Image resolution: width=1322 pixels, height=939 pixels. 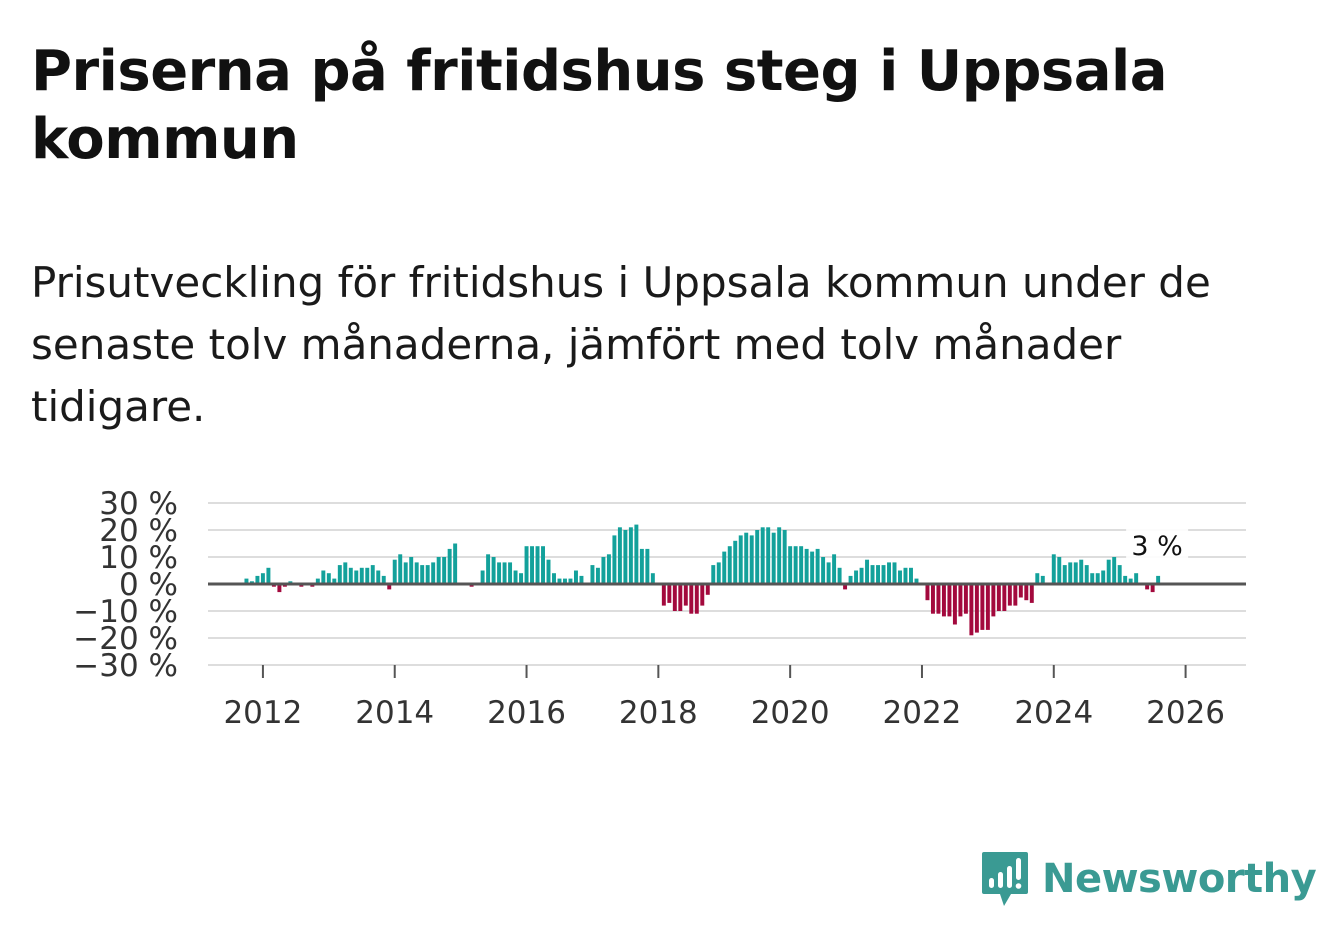 I want to click on x-axis: 2012 2014 2016 2018 2020 2022 2024 2026, so click(x=724, y=698).